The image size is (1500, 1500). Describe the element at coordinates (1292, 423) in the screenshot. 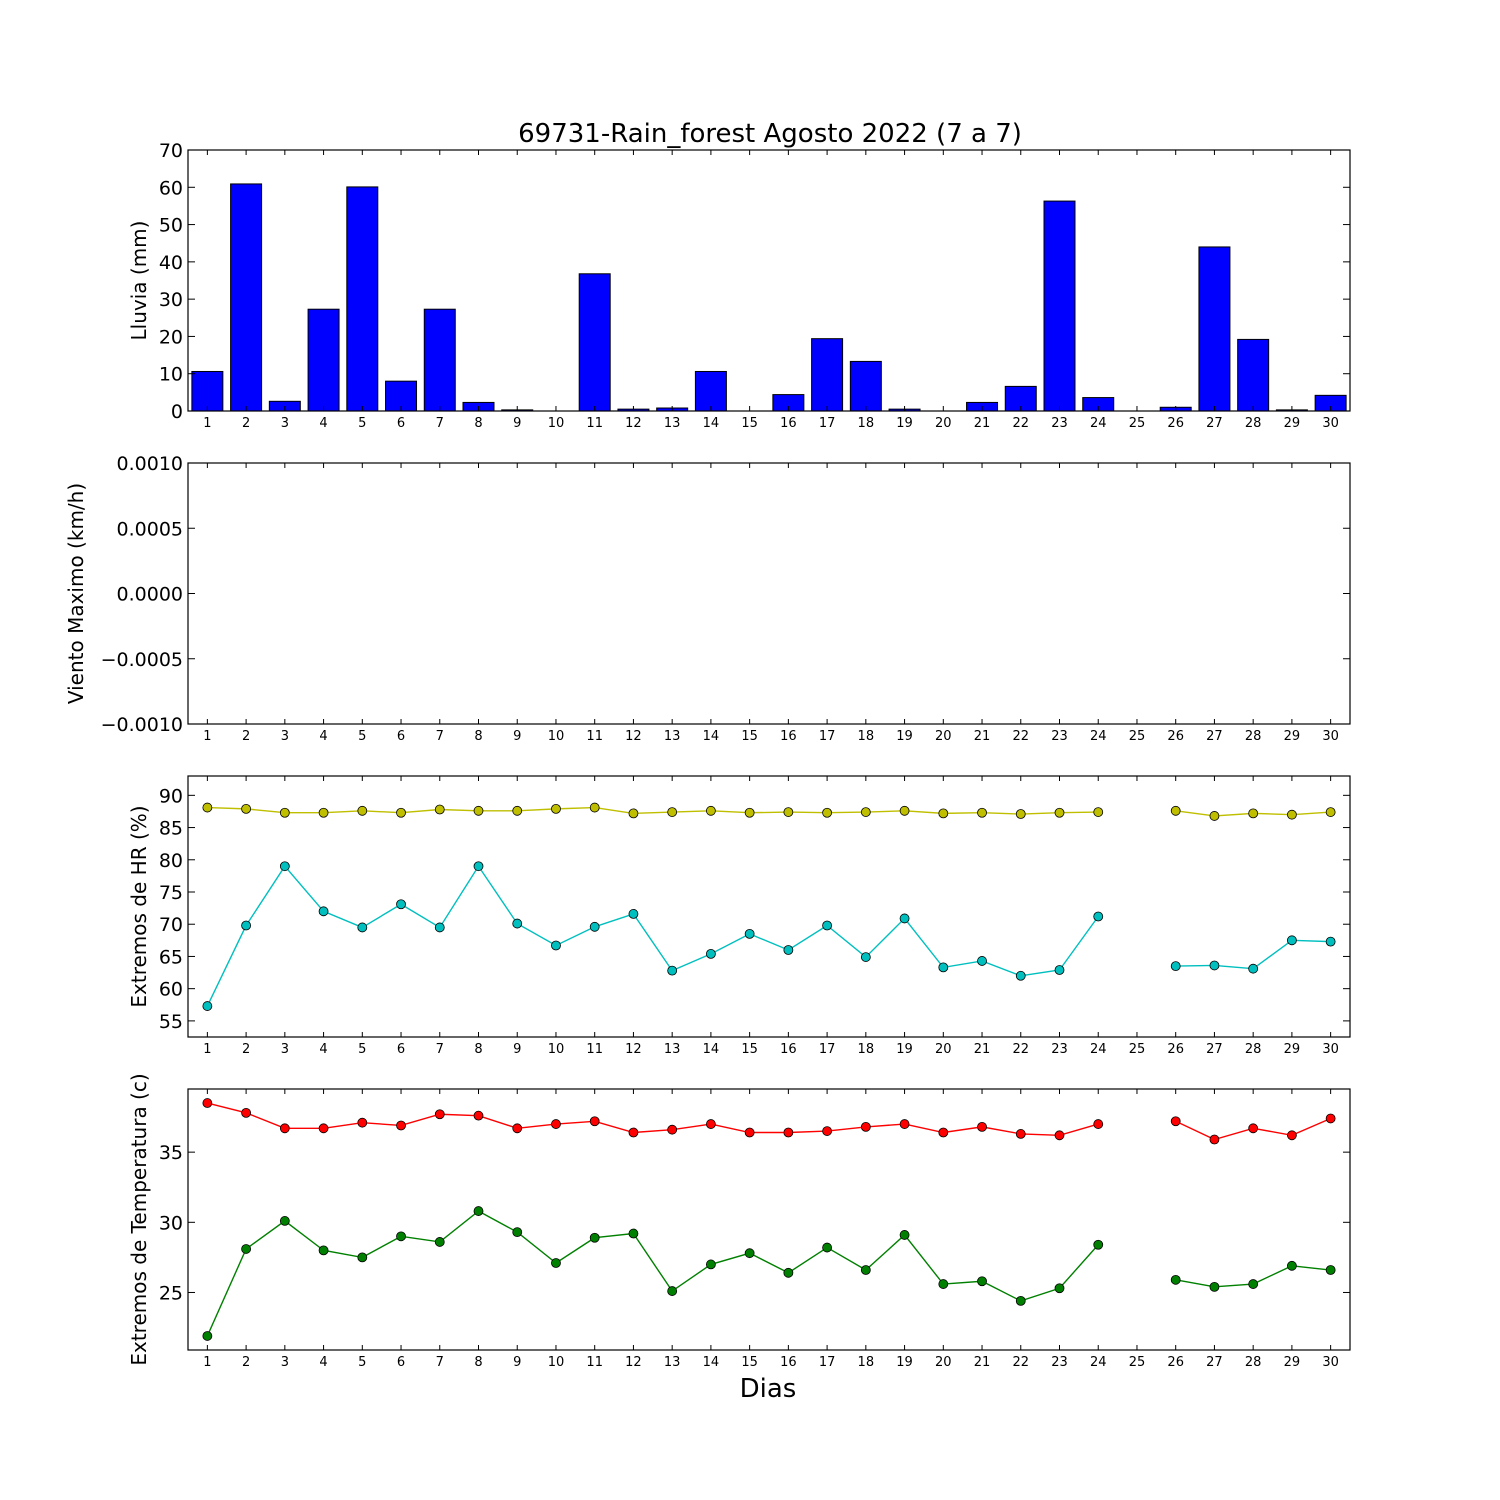

I see `x-tick-label: 29` at that location.